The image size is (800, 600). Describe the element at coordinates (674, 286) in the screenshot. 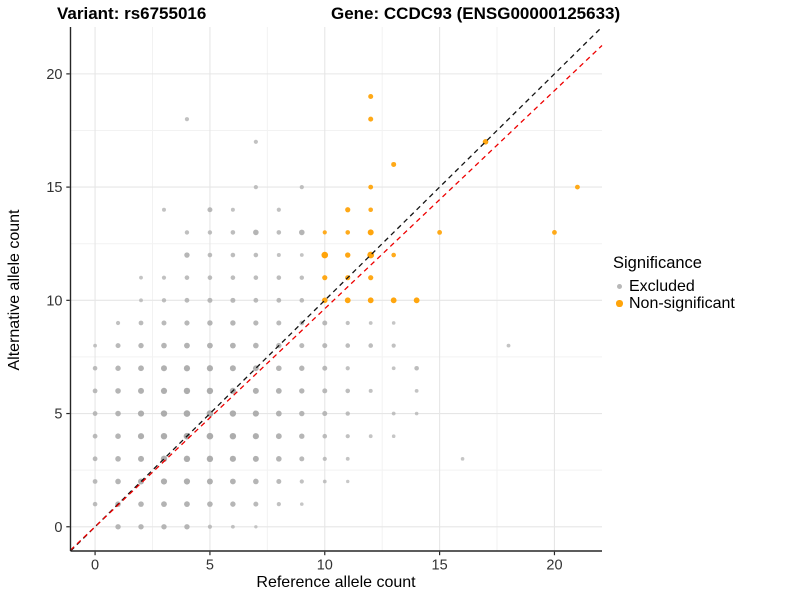

I see `legend-item-excluded: Excluded` at that location.